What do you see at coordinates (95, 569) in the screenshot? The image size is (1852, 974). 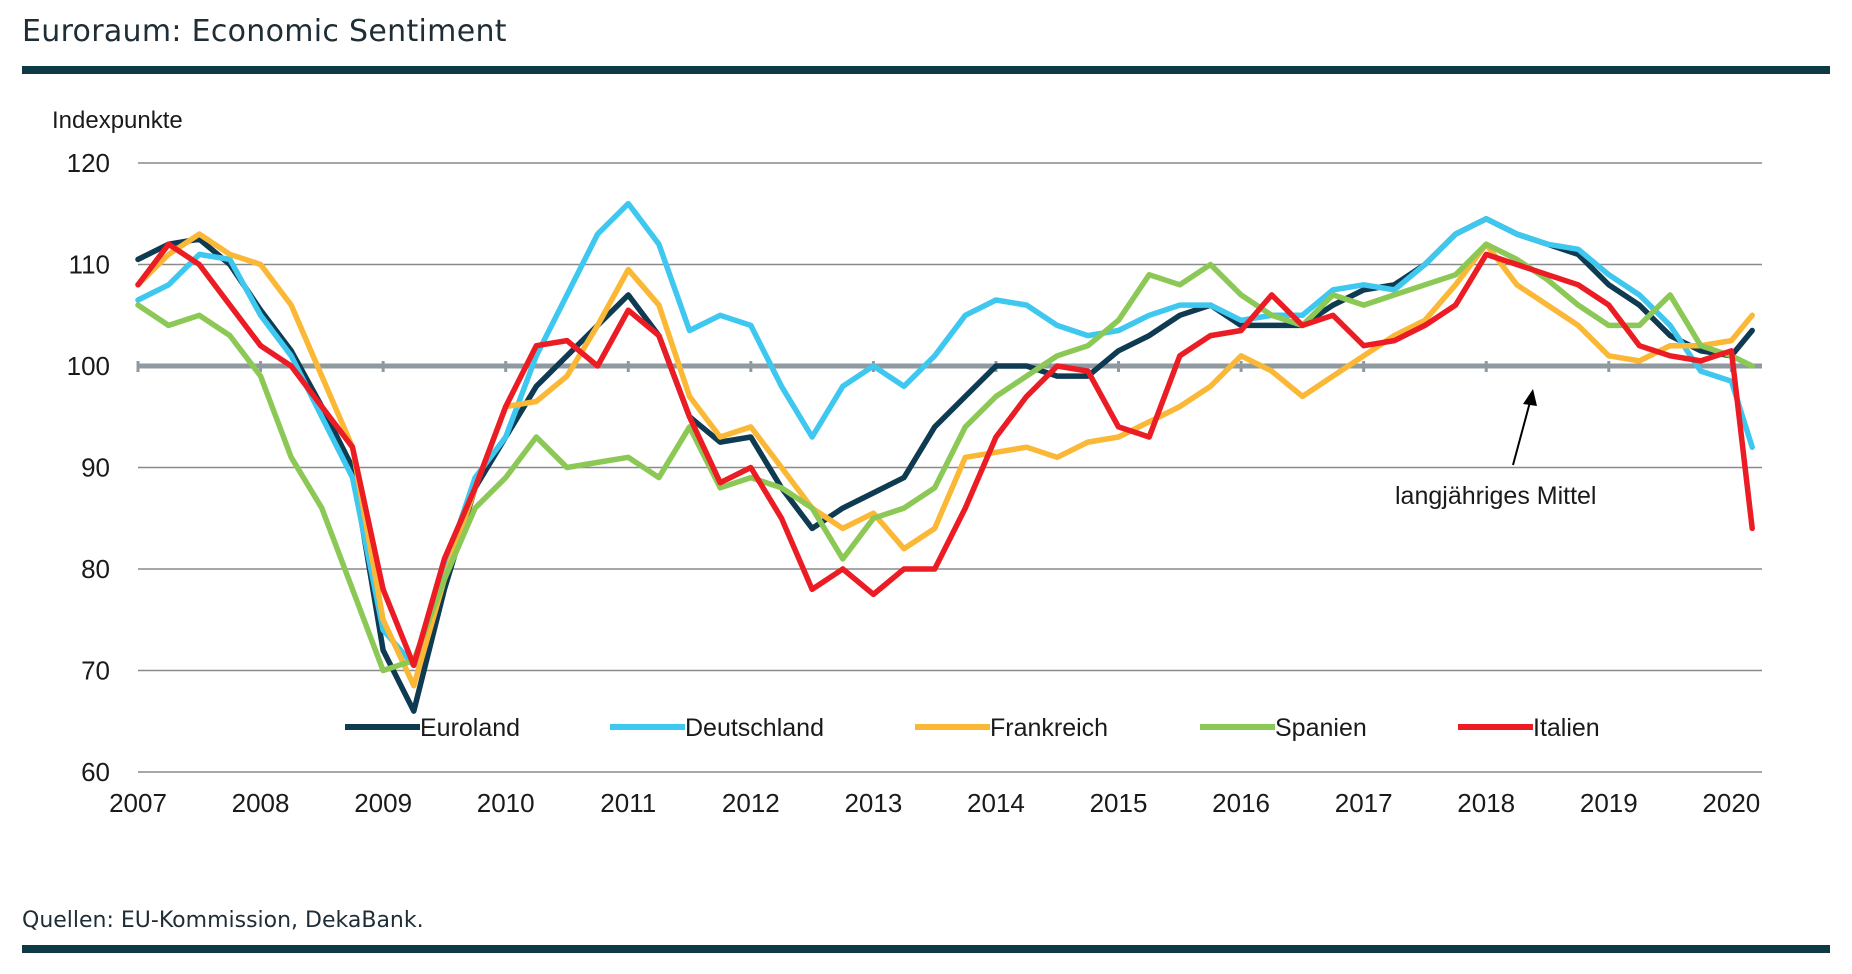 I see `y-tick-label: 80` at bounding box center [95, 569].